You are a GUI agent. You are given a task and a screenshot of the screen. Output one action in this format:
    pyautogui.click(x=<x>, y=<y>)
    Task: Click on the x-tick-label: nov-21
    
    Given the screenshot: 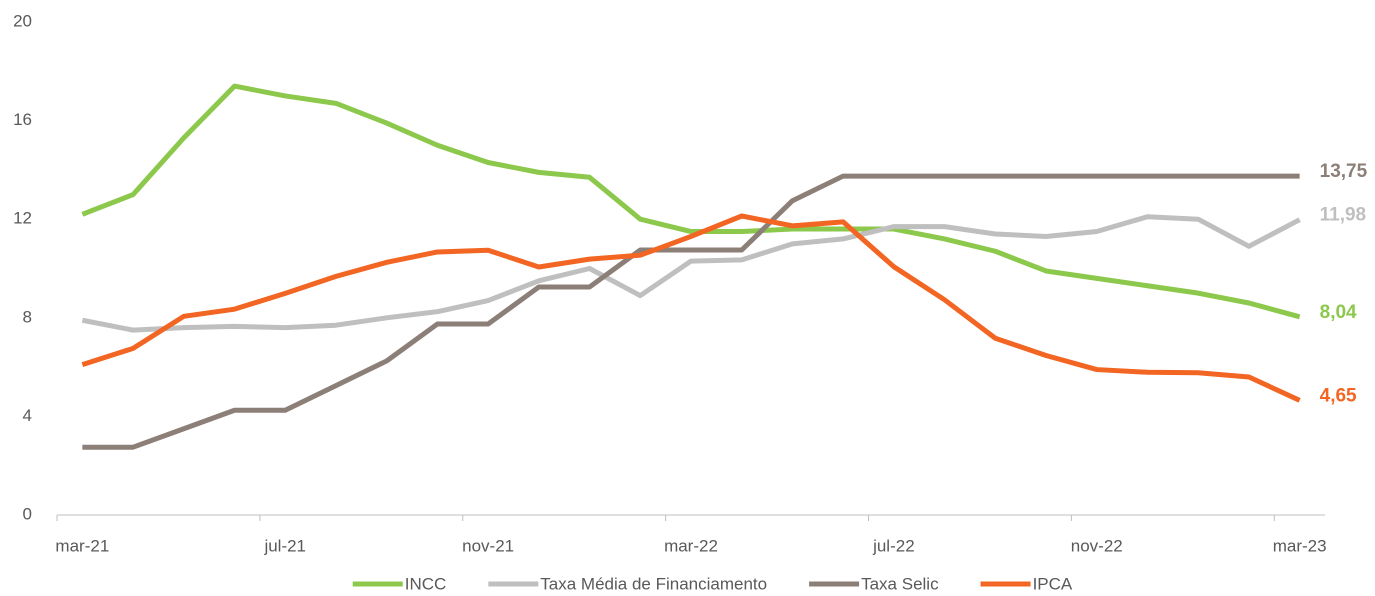 What is the action you would take?
    pyautogui.click(x=488, y=545)
    